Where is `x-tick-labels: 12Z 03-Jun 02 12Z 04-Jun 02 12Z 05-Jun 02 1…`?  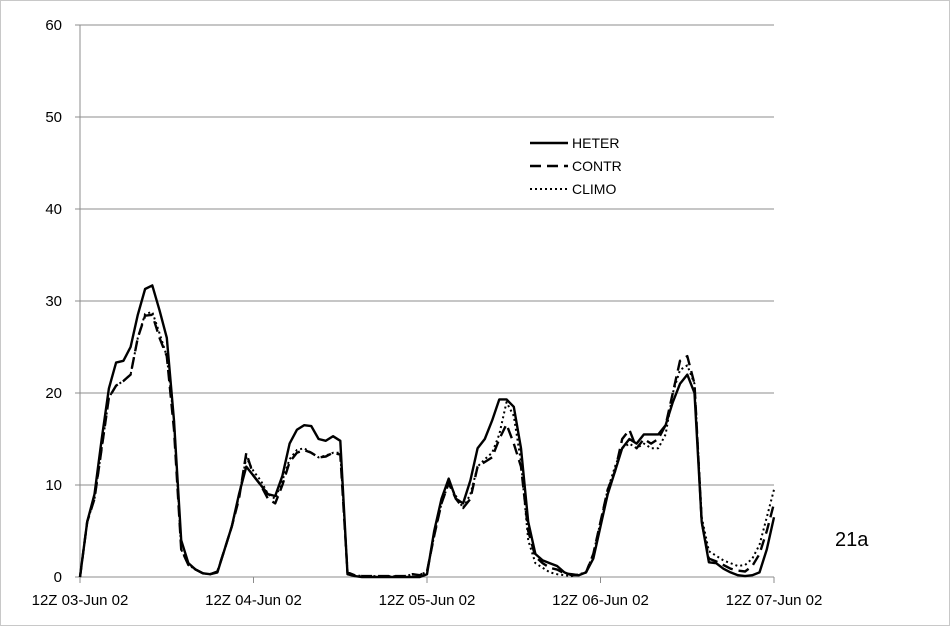 x-tick-labels: 12Z 03-Jun 02 12Z 04-Jun 02 12Z 05-Jun 02 1… is located at coordinates (427, 600).